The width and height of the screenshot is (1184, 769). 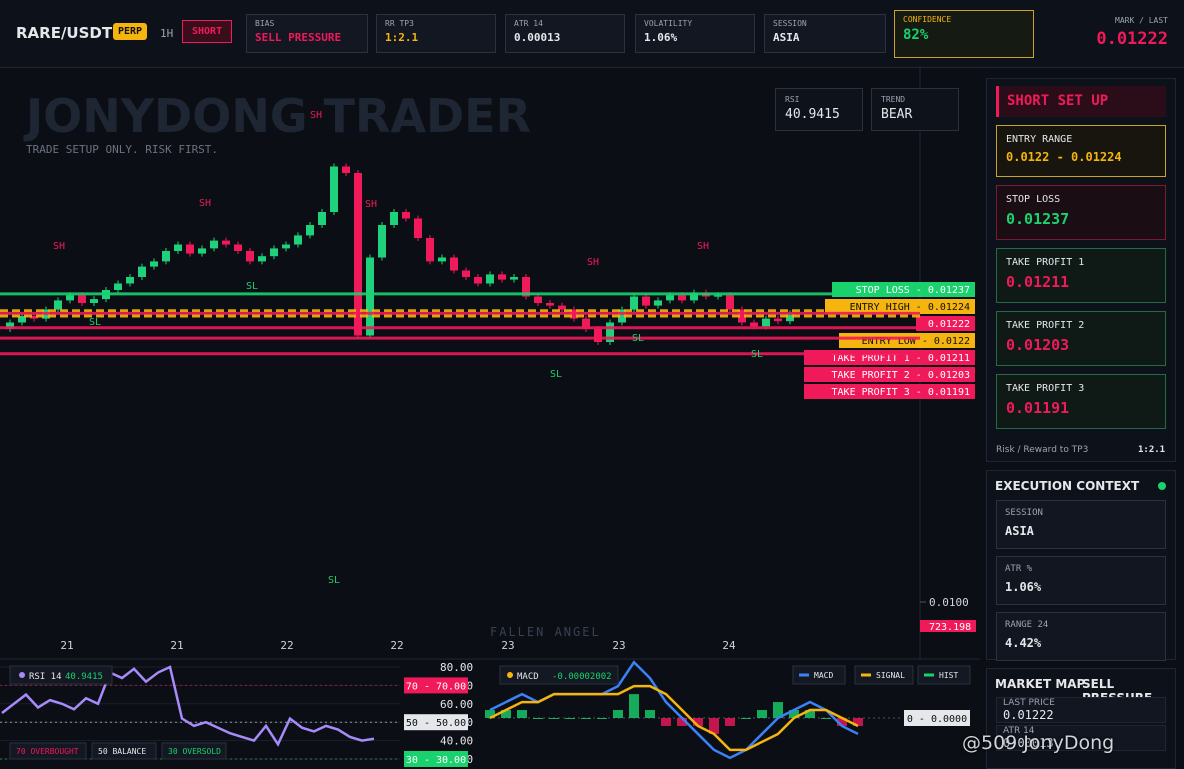 I want to click on footer-watermark: FALLEN ANGEL, so click(x=545, y=632).